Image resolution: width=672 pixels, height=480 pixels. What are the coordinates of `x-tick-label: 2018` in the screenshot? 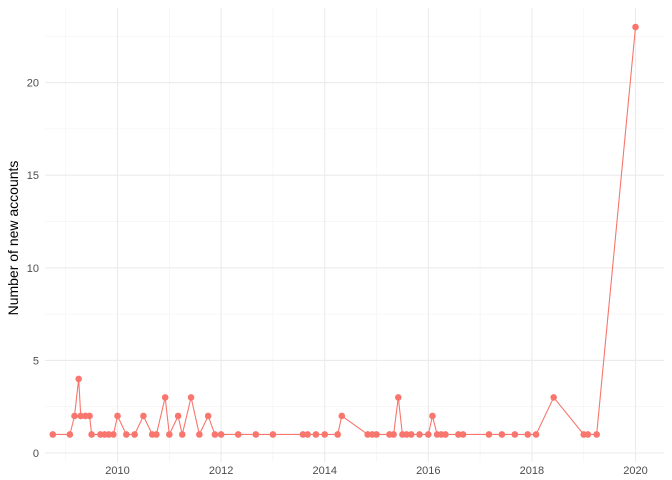 It's located at (532, 471).